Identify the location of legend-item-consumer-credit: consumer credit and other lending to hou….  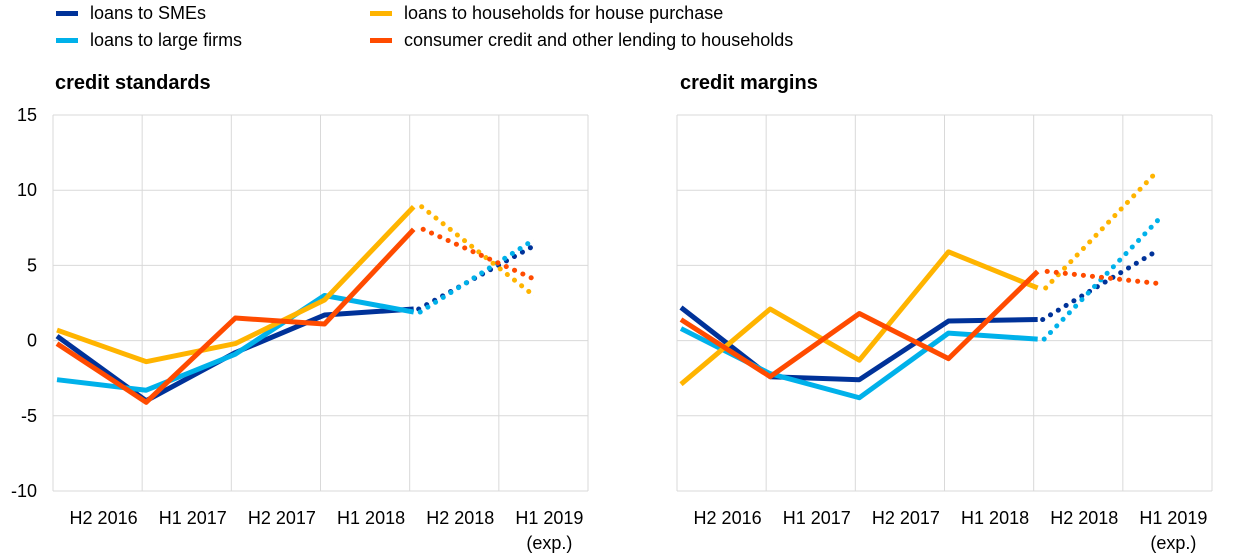
(581, 40).